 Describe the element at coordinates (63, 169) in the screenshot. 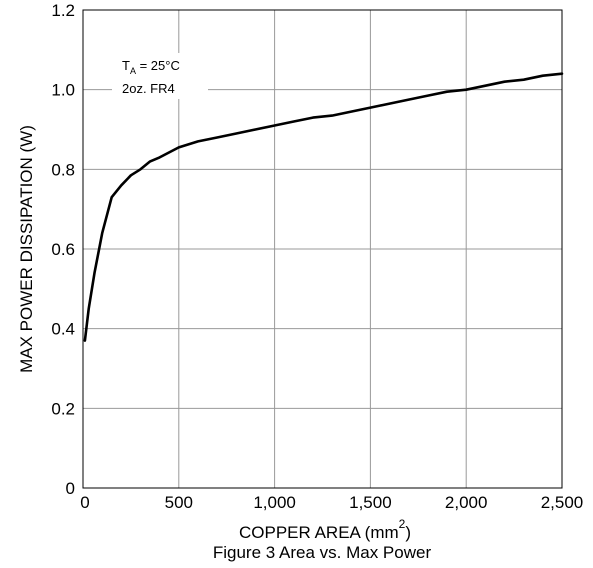

I see `y-tick-label: 0.8` at that location.